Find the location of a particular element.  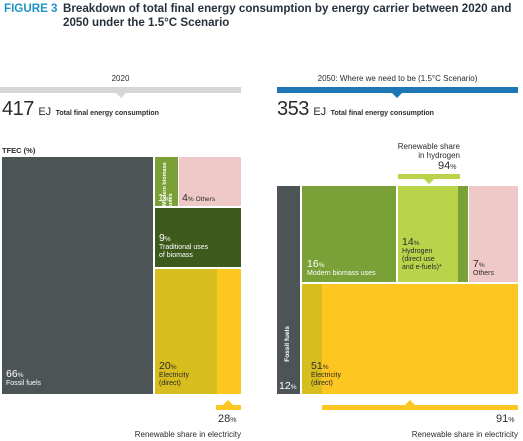

segment-2020-traditional-biomass-label: 9% Traditional uses of biomass is located at coordinates (184, 246).